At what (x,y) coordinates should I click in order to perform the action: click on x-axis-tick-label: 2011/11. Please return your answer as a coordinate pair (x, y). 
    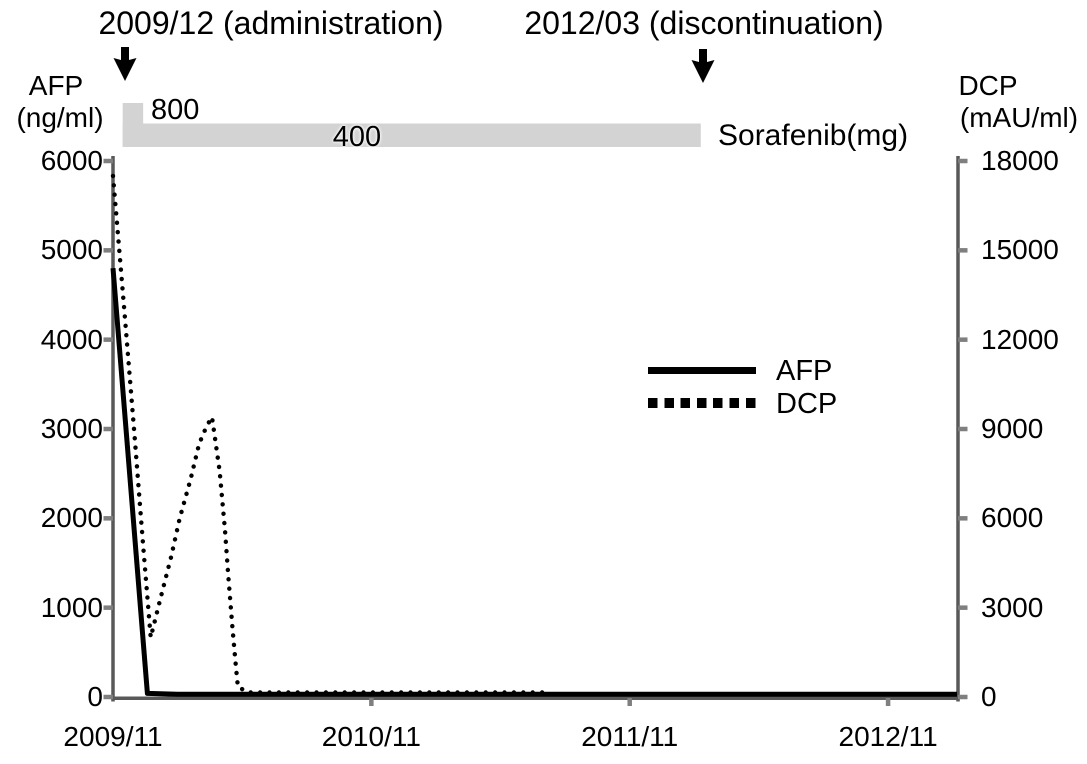
    Looking at the image, I should click on (630, 736).